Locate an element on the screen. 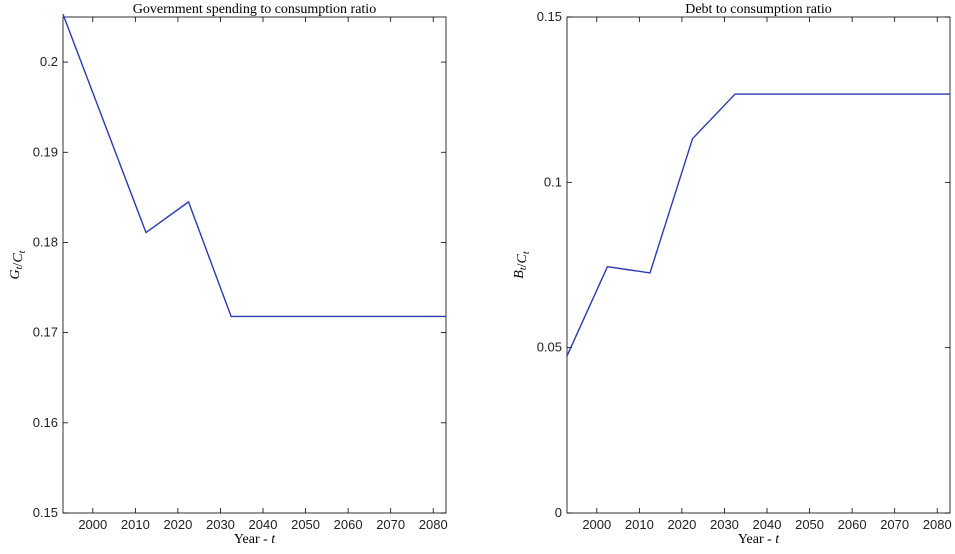 The image size is (955, 554). y-tick-label: 0.05 is located at coordinates (549, 347).